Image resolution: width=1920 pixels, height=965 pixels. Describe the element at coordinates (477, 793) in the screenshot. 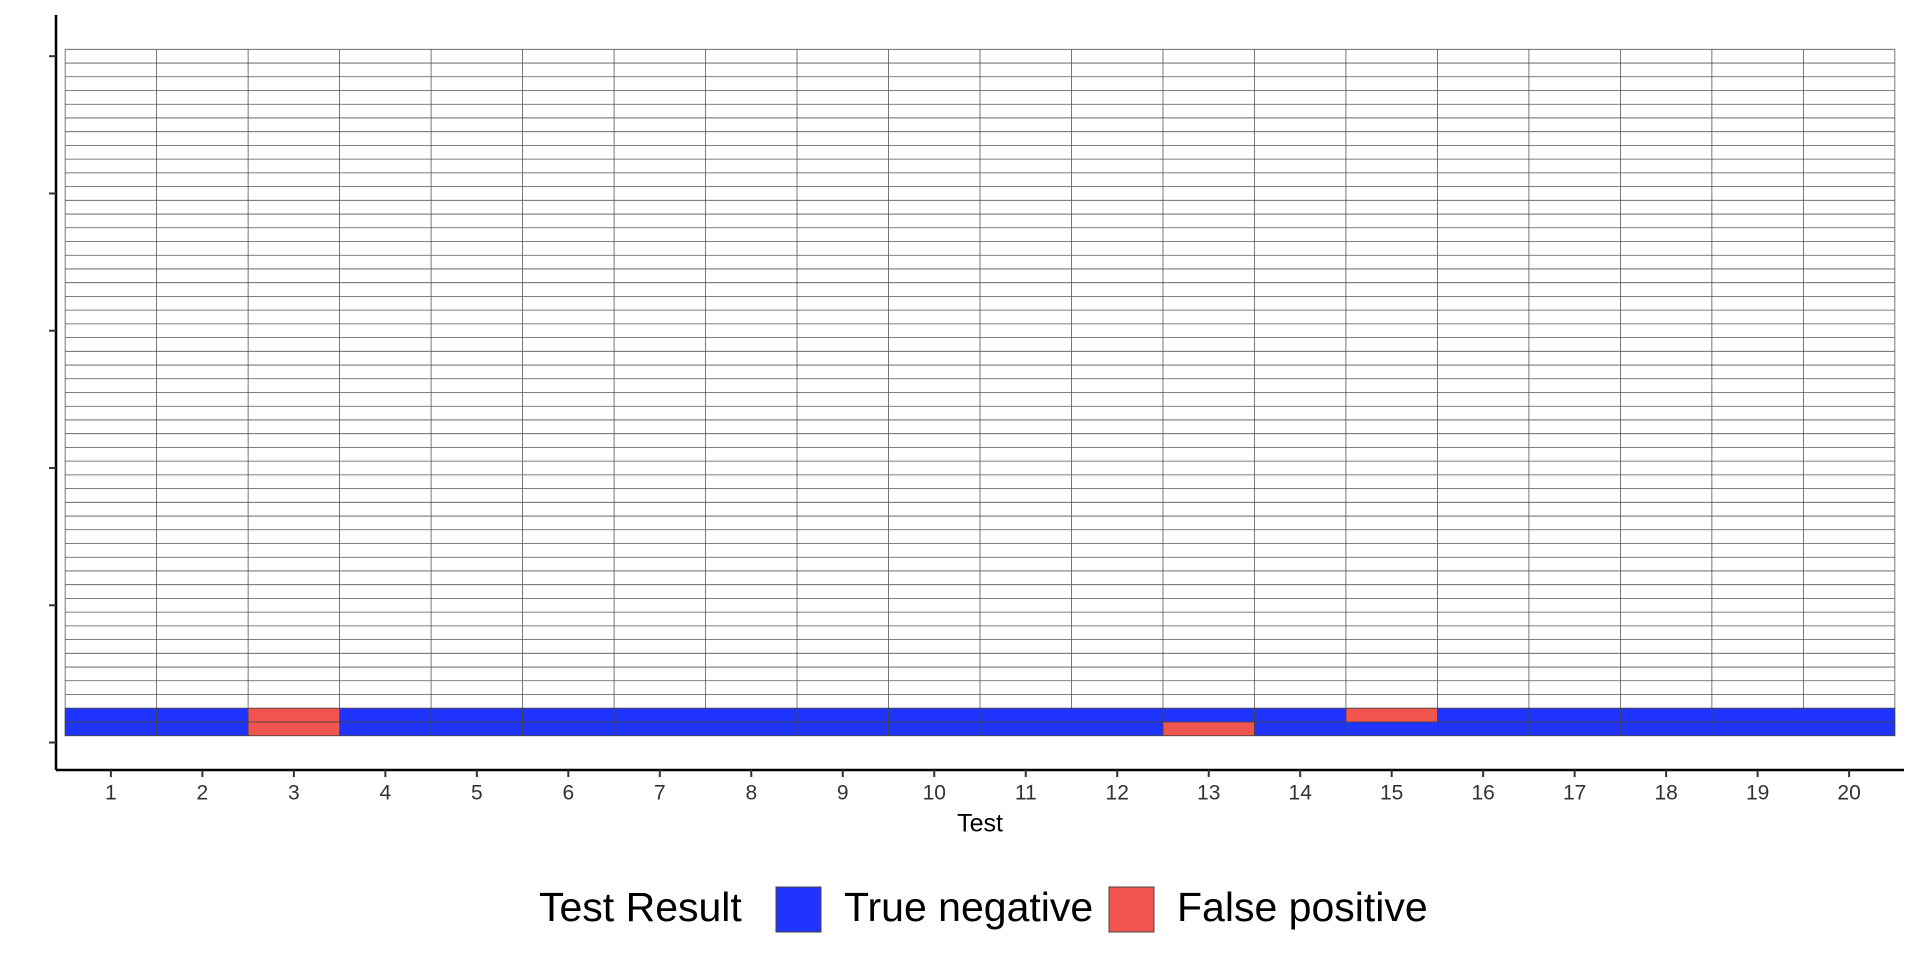

I see `x-tick-label: 5` at that location.